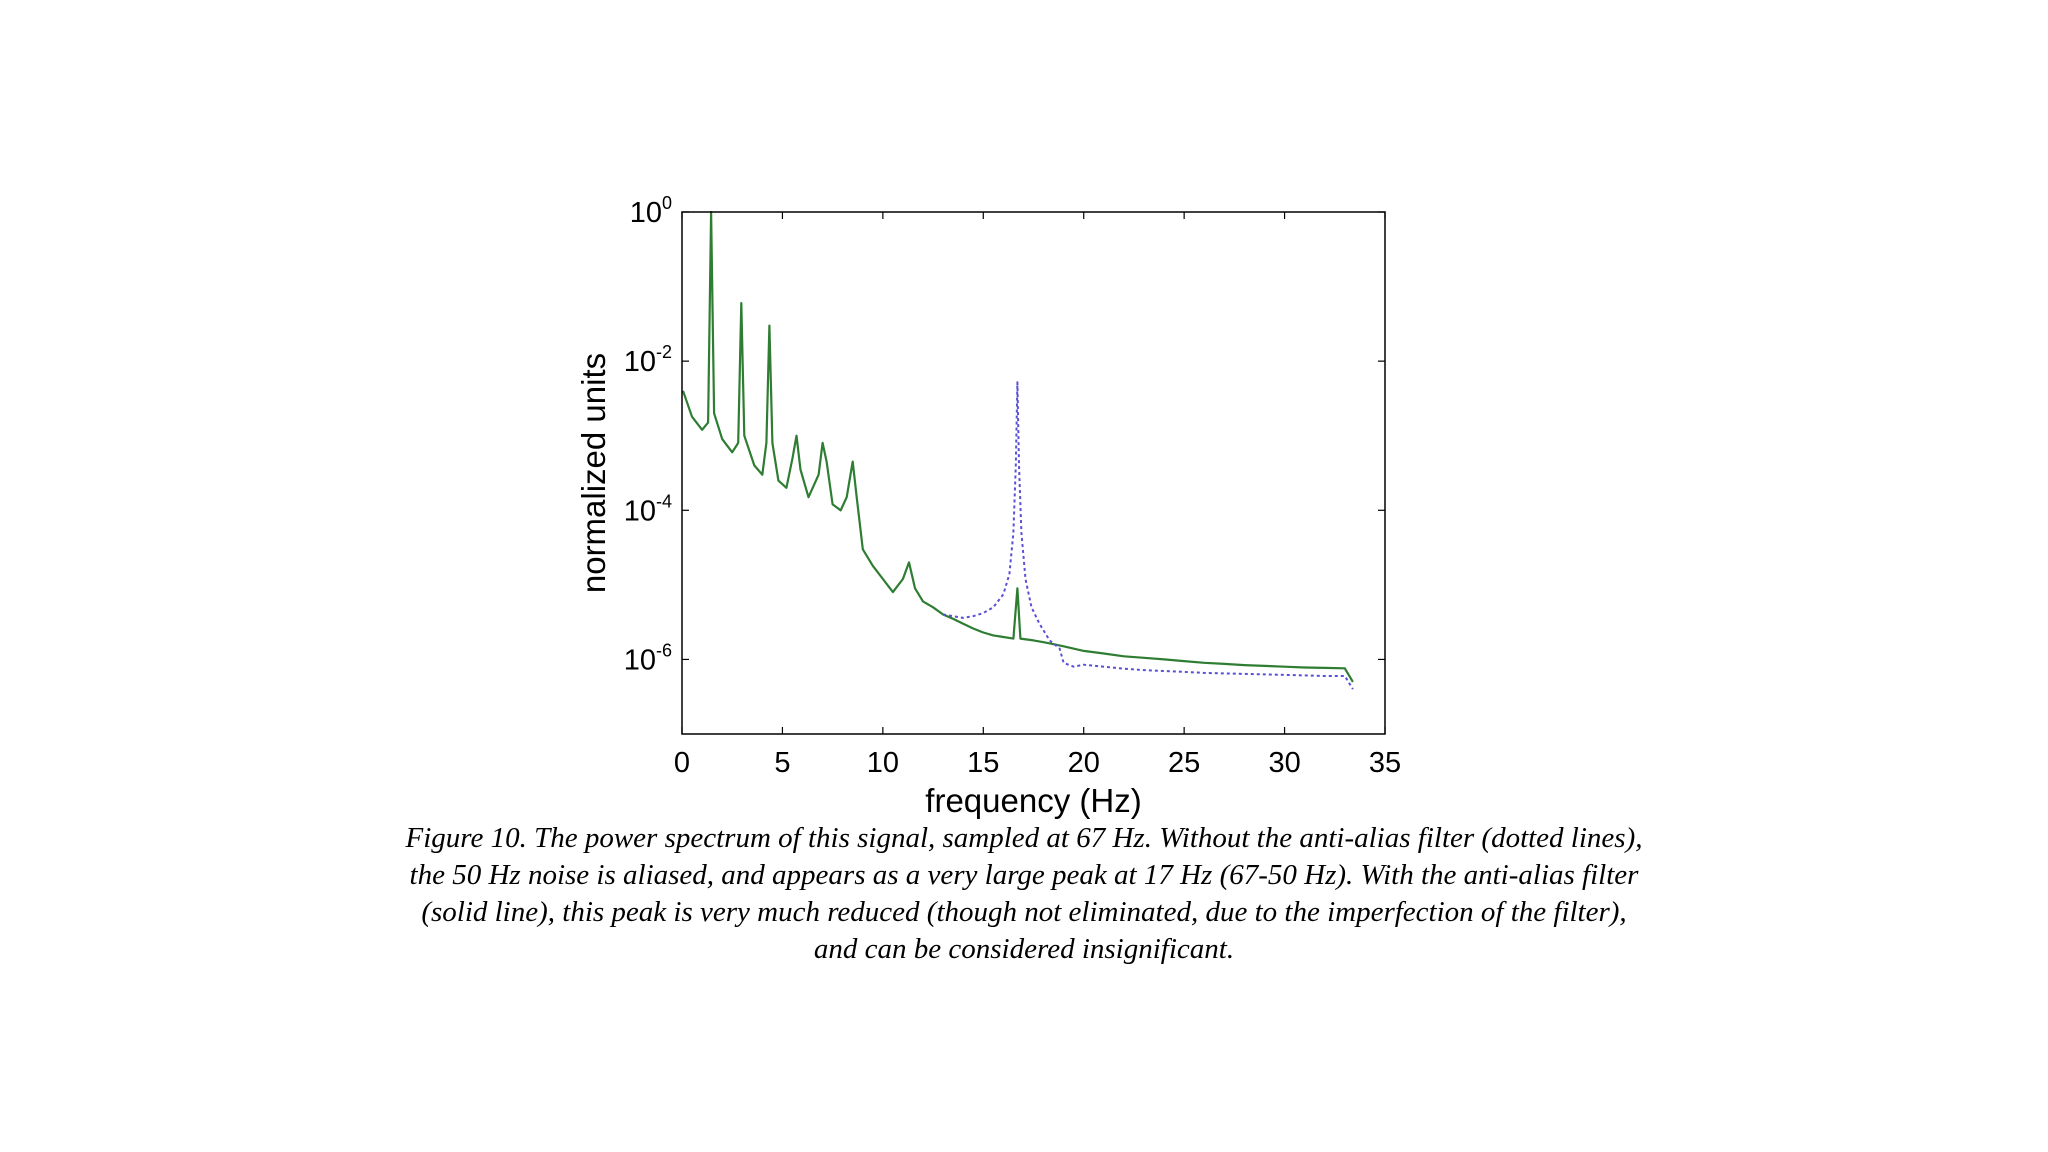 This screenshot has width=2048, height=1152. I want to click on x-tick-label: 35, so click(1385, 763).